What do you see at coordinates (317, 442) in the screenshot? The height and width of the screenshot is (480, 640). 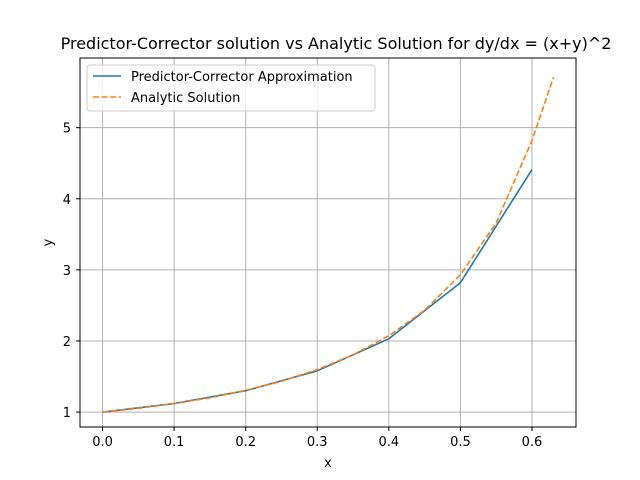 I see `x-tick-label: 0.3` at bounding box center [317, 442].